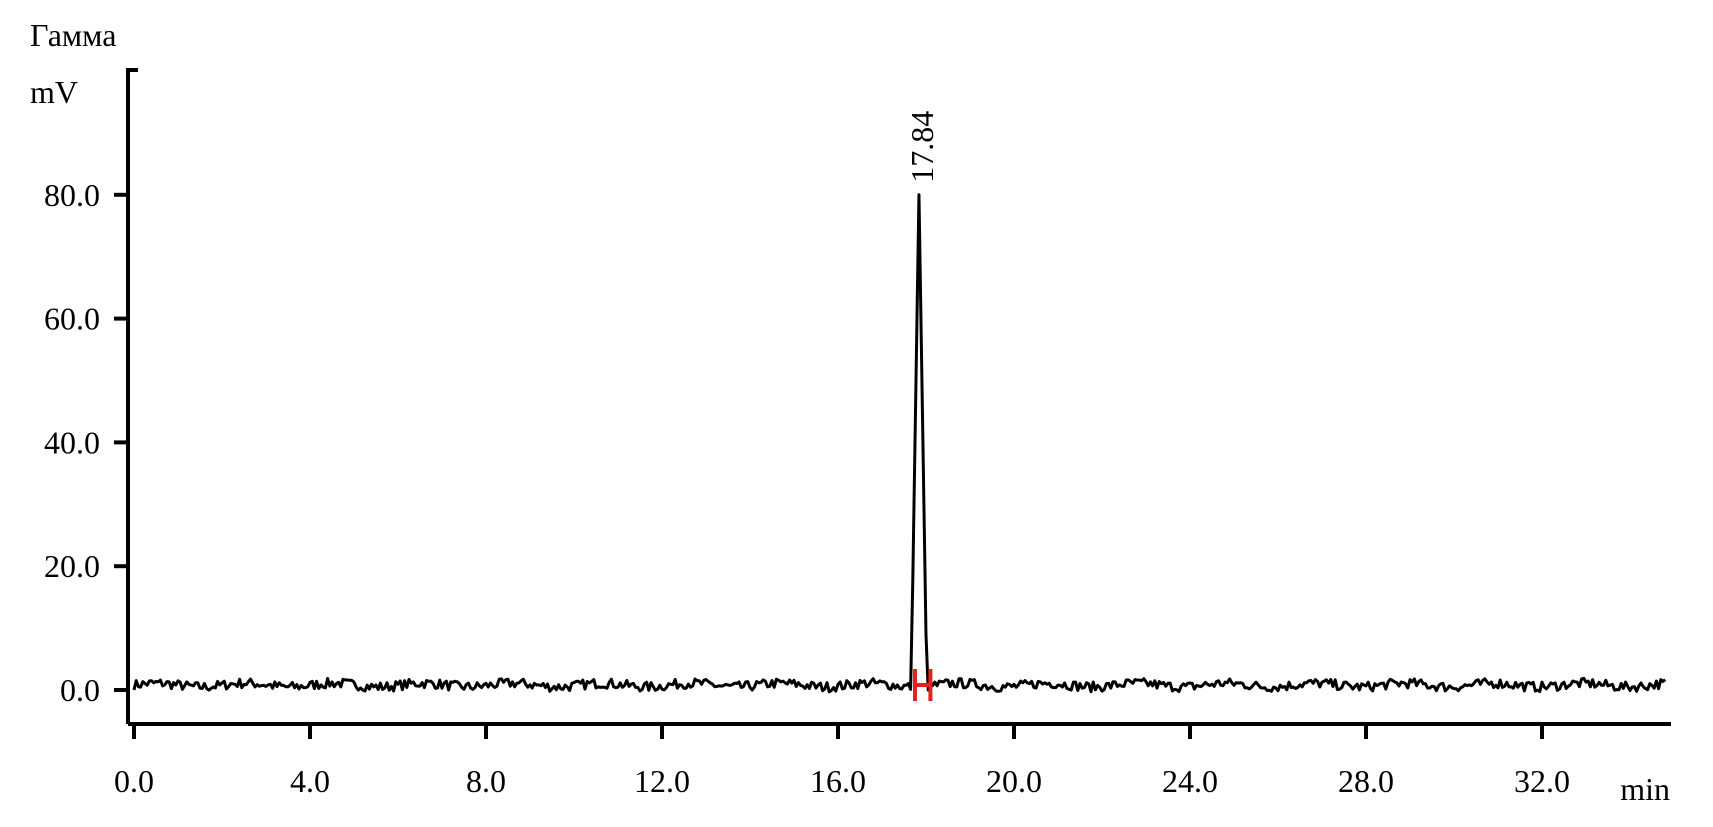  Describe the element at coordinates (922, 147) in the screenshot. I see `peak-label: 17.84` at that location.